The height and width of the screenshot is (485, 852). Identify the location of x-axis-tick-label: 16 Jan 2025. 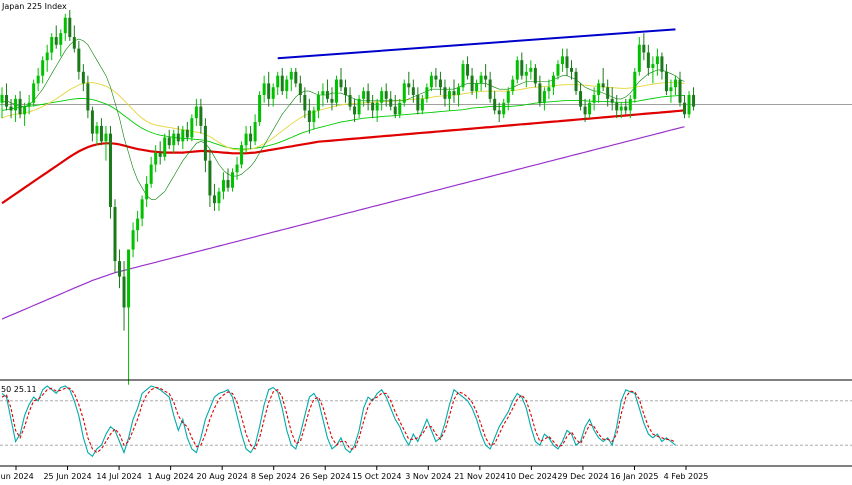
(634, 476).